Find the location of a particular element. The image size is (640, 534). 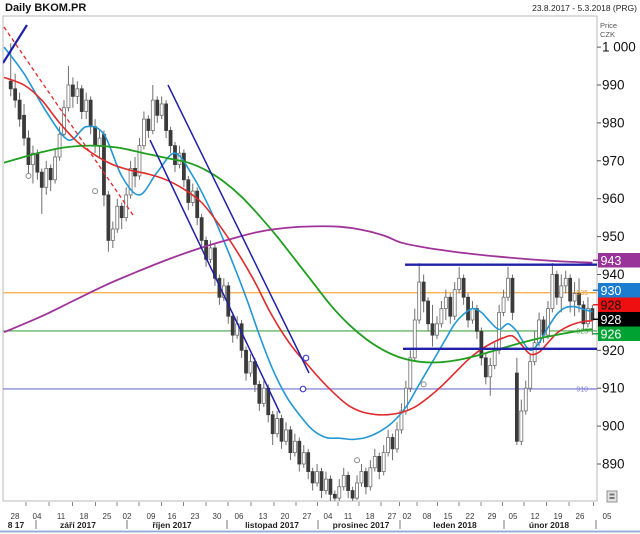

day-label: 12 is located at coordinates (535, 516).